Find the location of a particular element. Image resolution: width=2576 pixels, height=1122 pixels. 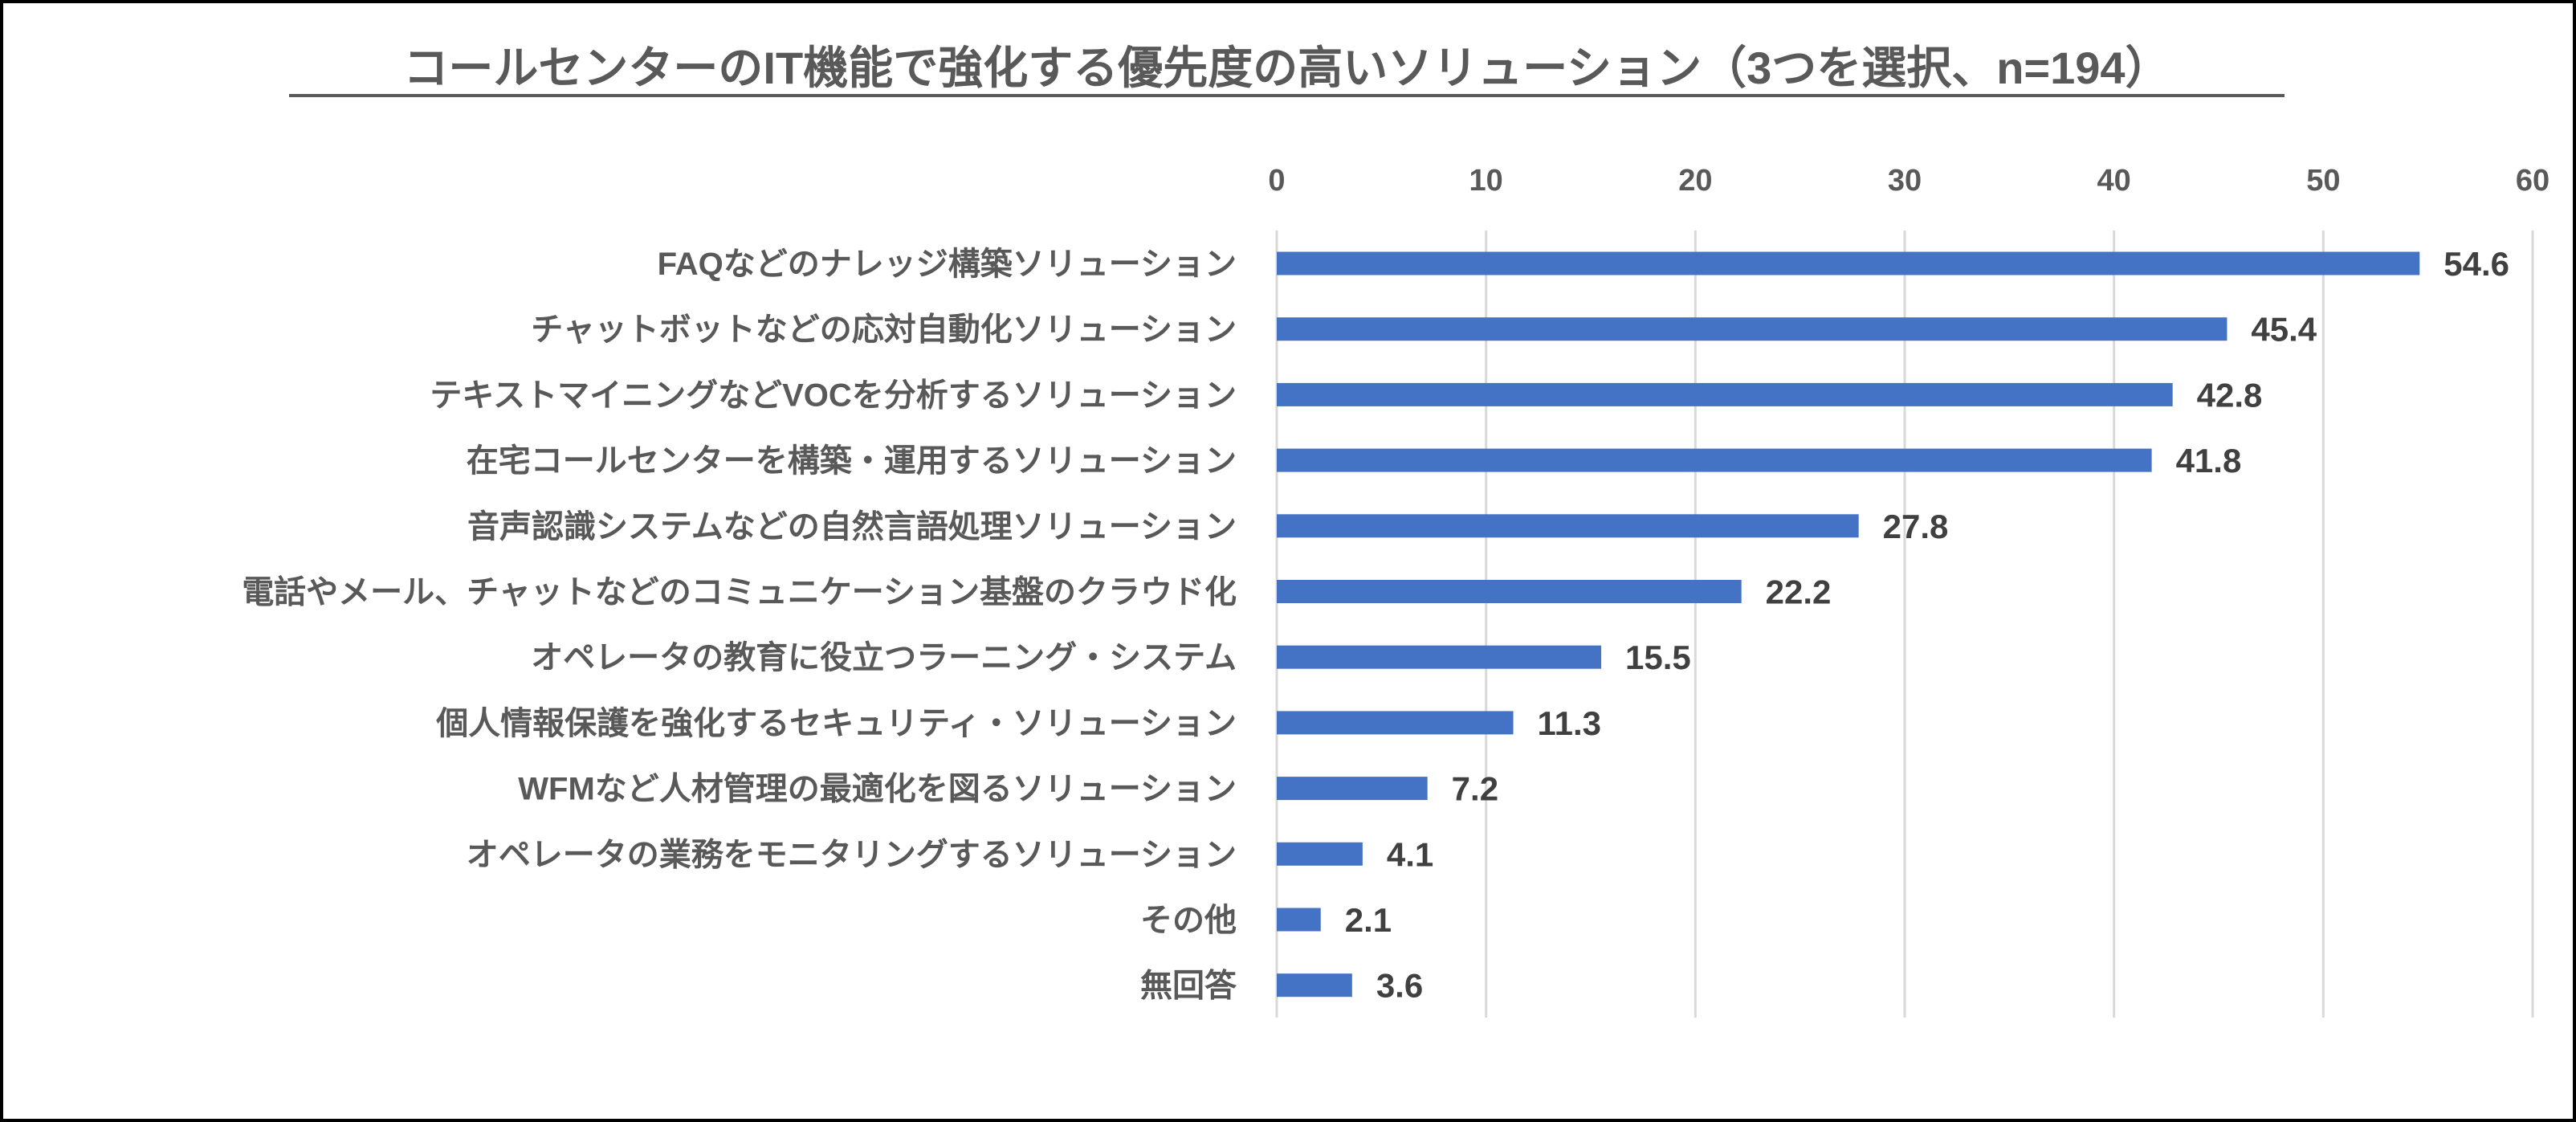

x-tick-label: 20 is located at coordinates (1695, 181).